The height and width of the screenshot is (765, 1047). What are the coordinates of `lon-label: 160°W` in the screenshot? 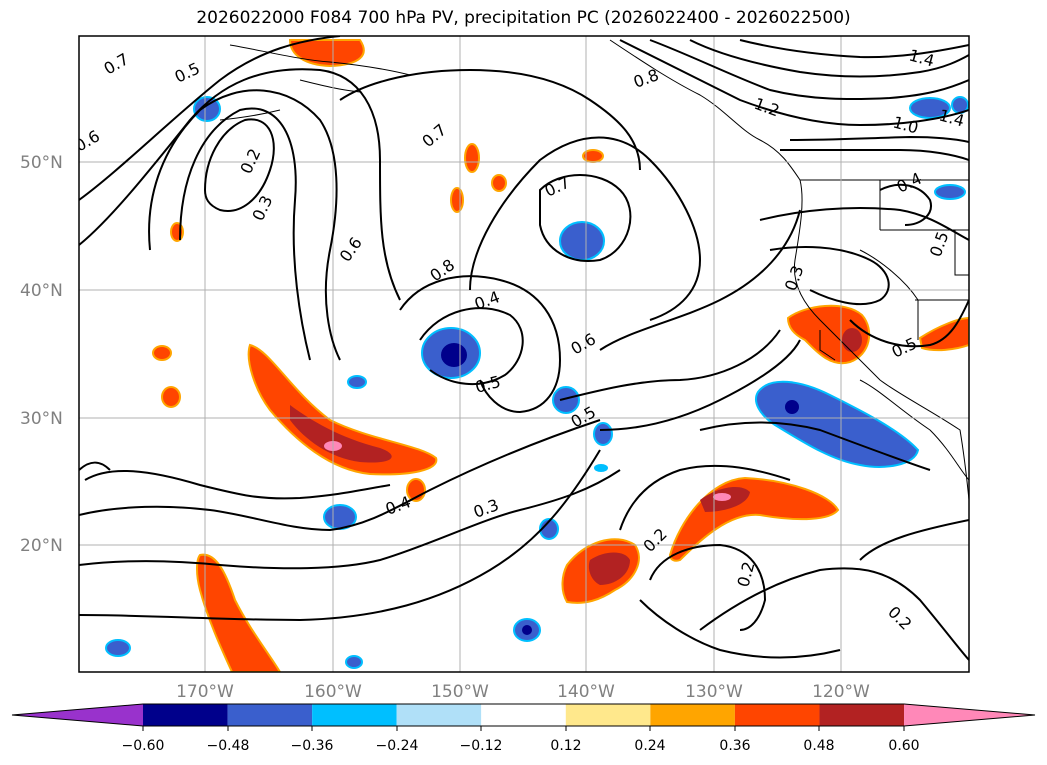 It's located at (333, 692).